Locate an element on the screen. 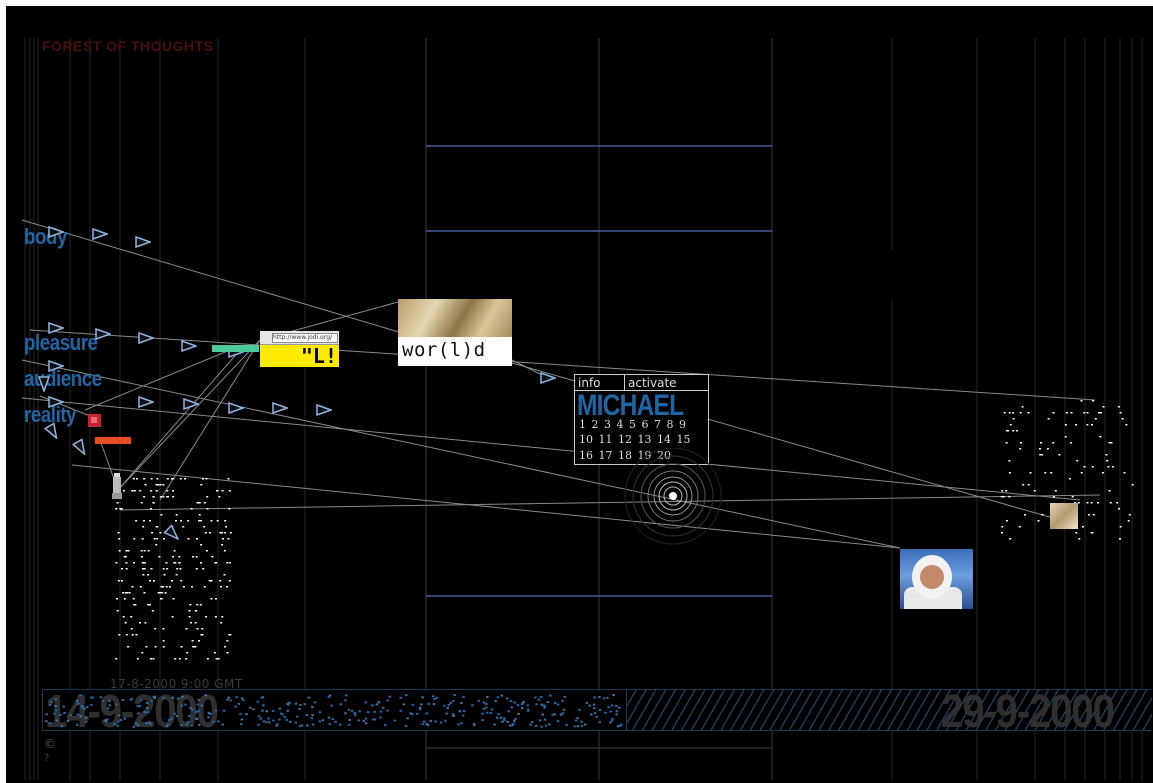 The width and height of the screenshot is (1153, 783). tab-info: info is located at coordinates (600, 383).